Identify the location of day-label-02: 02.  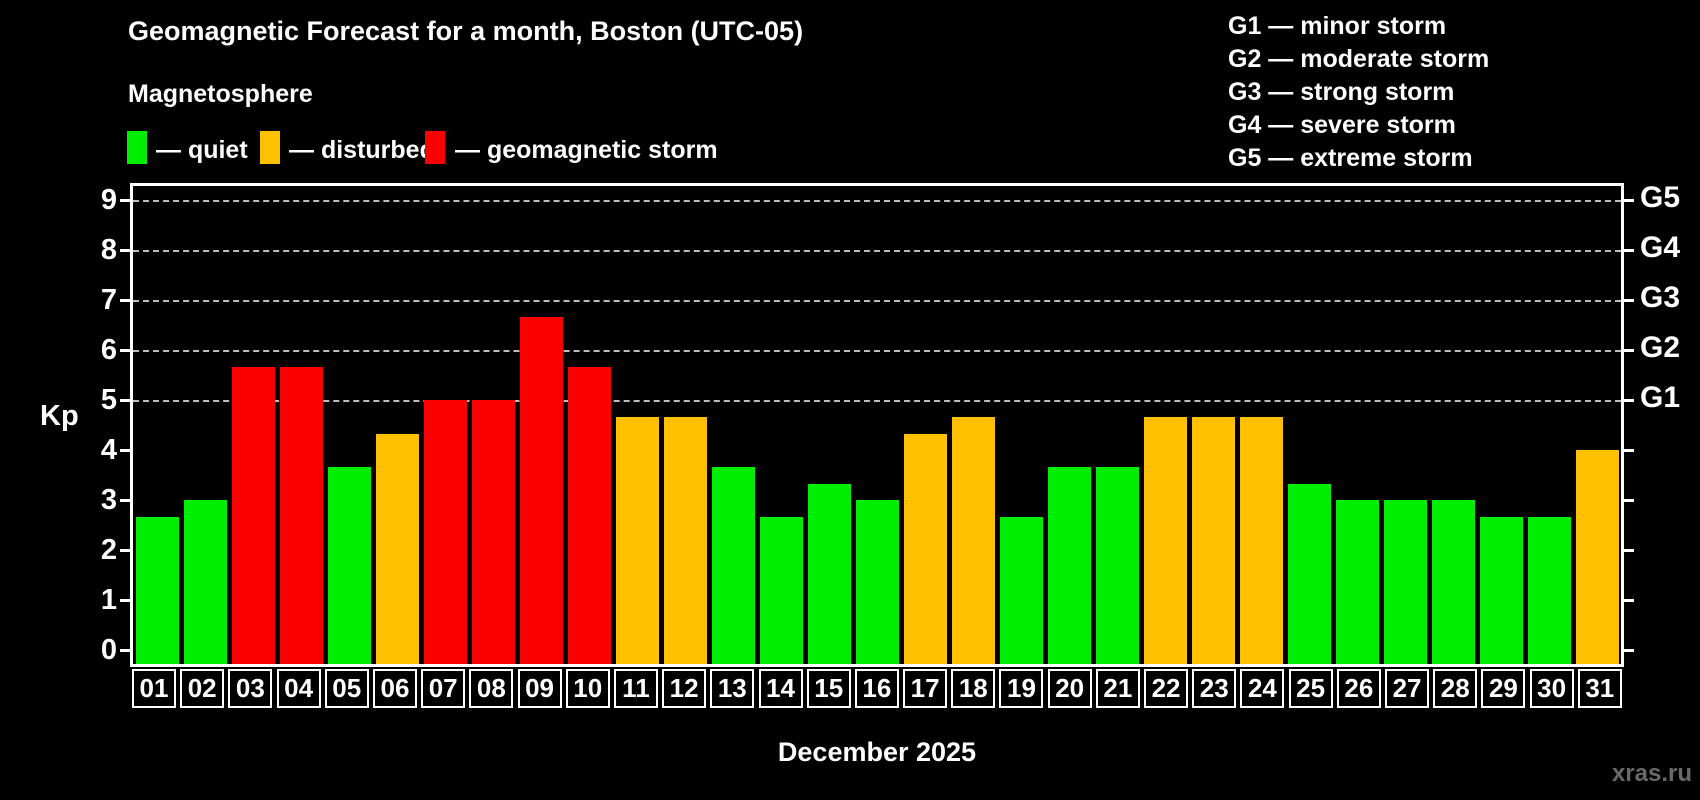
(202, 688).